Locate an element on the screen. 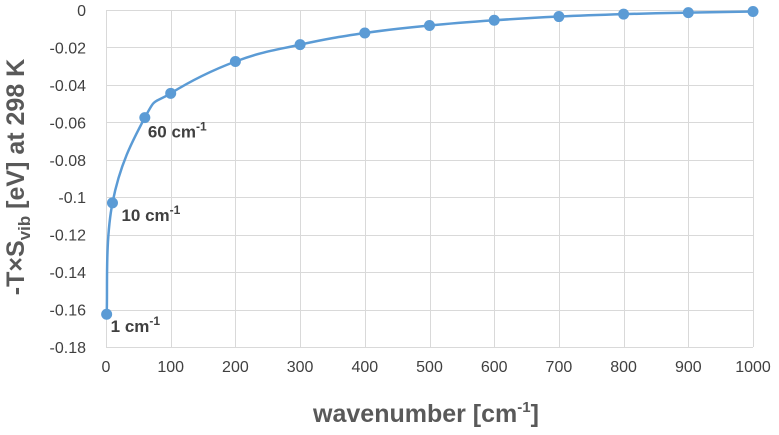  x-tick-label: 100 is located at coordinates (170, 367).